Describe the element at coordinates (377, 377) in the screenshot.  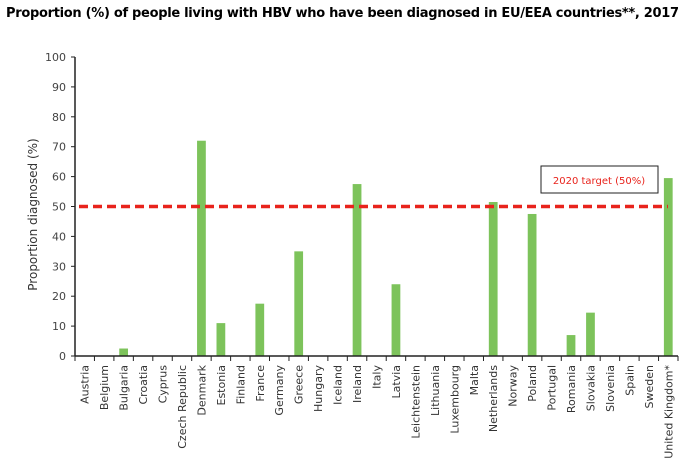
I see `x-tick-label: Italy` at that location.